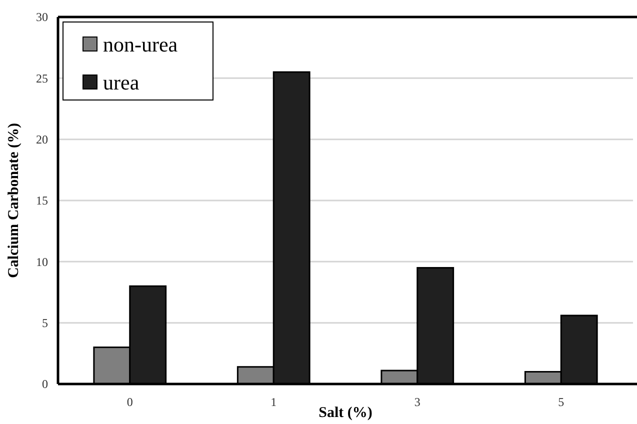  Describe the element at coordinates (417, 402) in the screenshot. I see `x-tick-label: 3` at that location.